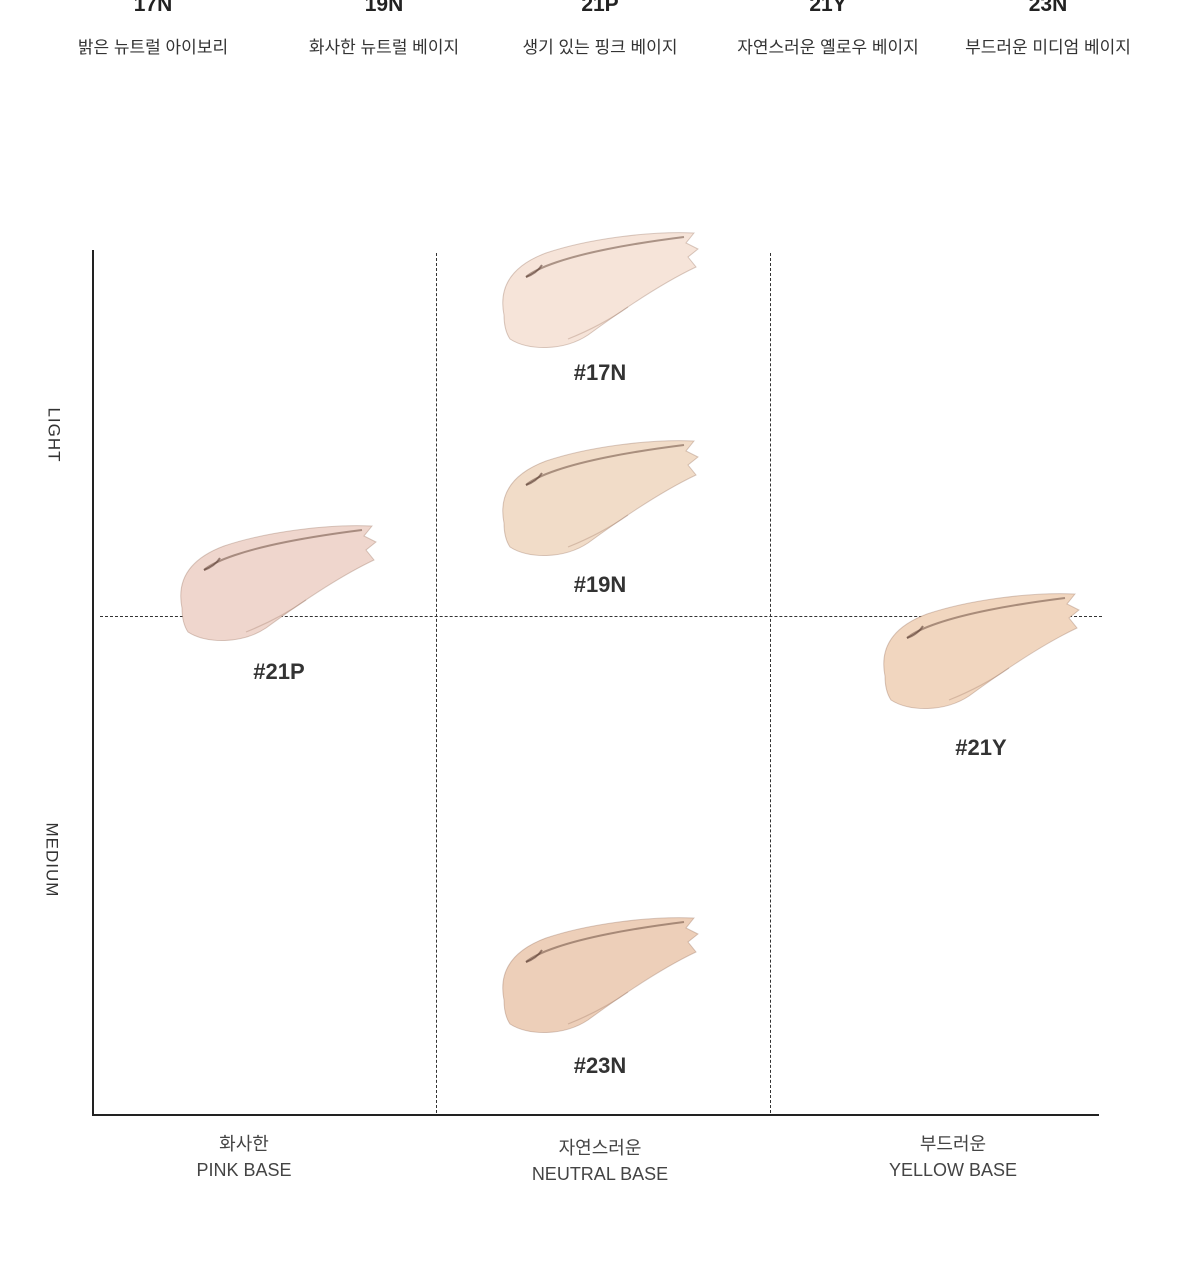 The width and height of the screenshot is (1200, 1280). What do you see at coordinates (770, 683) in the screenshot?
I see `divider-neutral-yellow` at bounding box center [770, 683].